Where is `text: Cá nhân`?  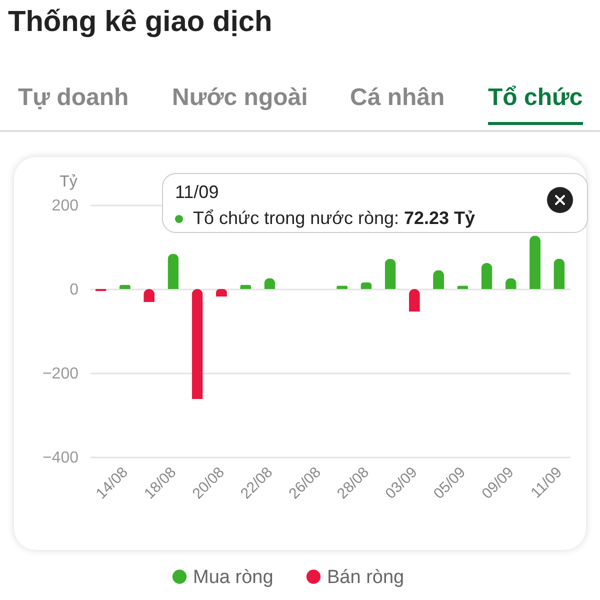
text: Cá nhân is located at coordinates (397, 98).